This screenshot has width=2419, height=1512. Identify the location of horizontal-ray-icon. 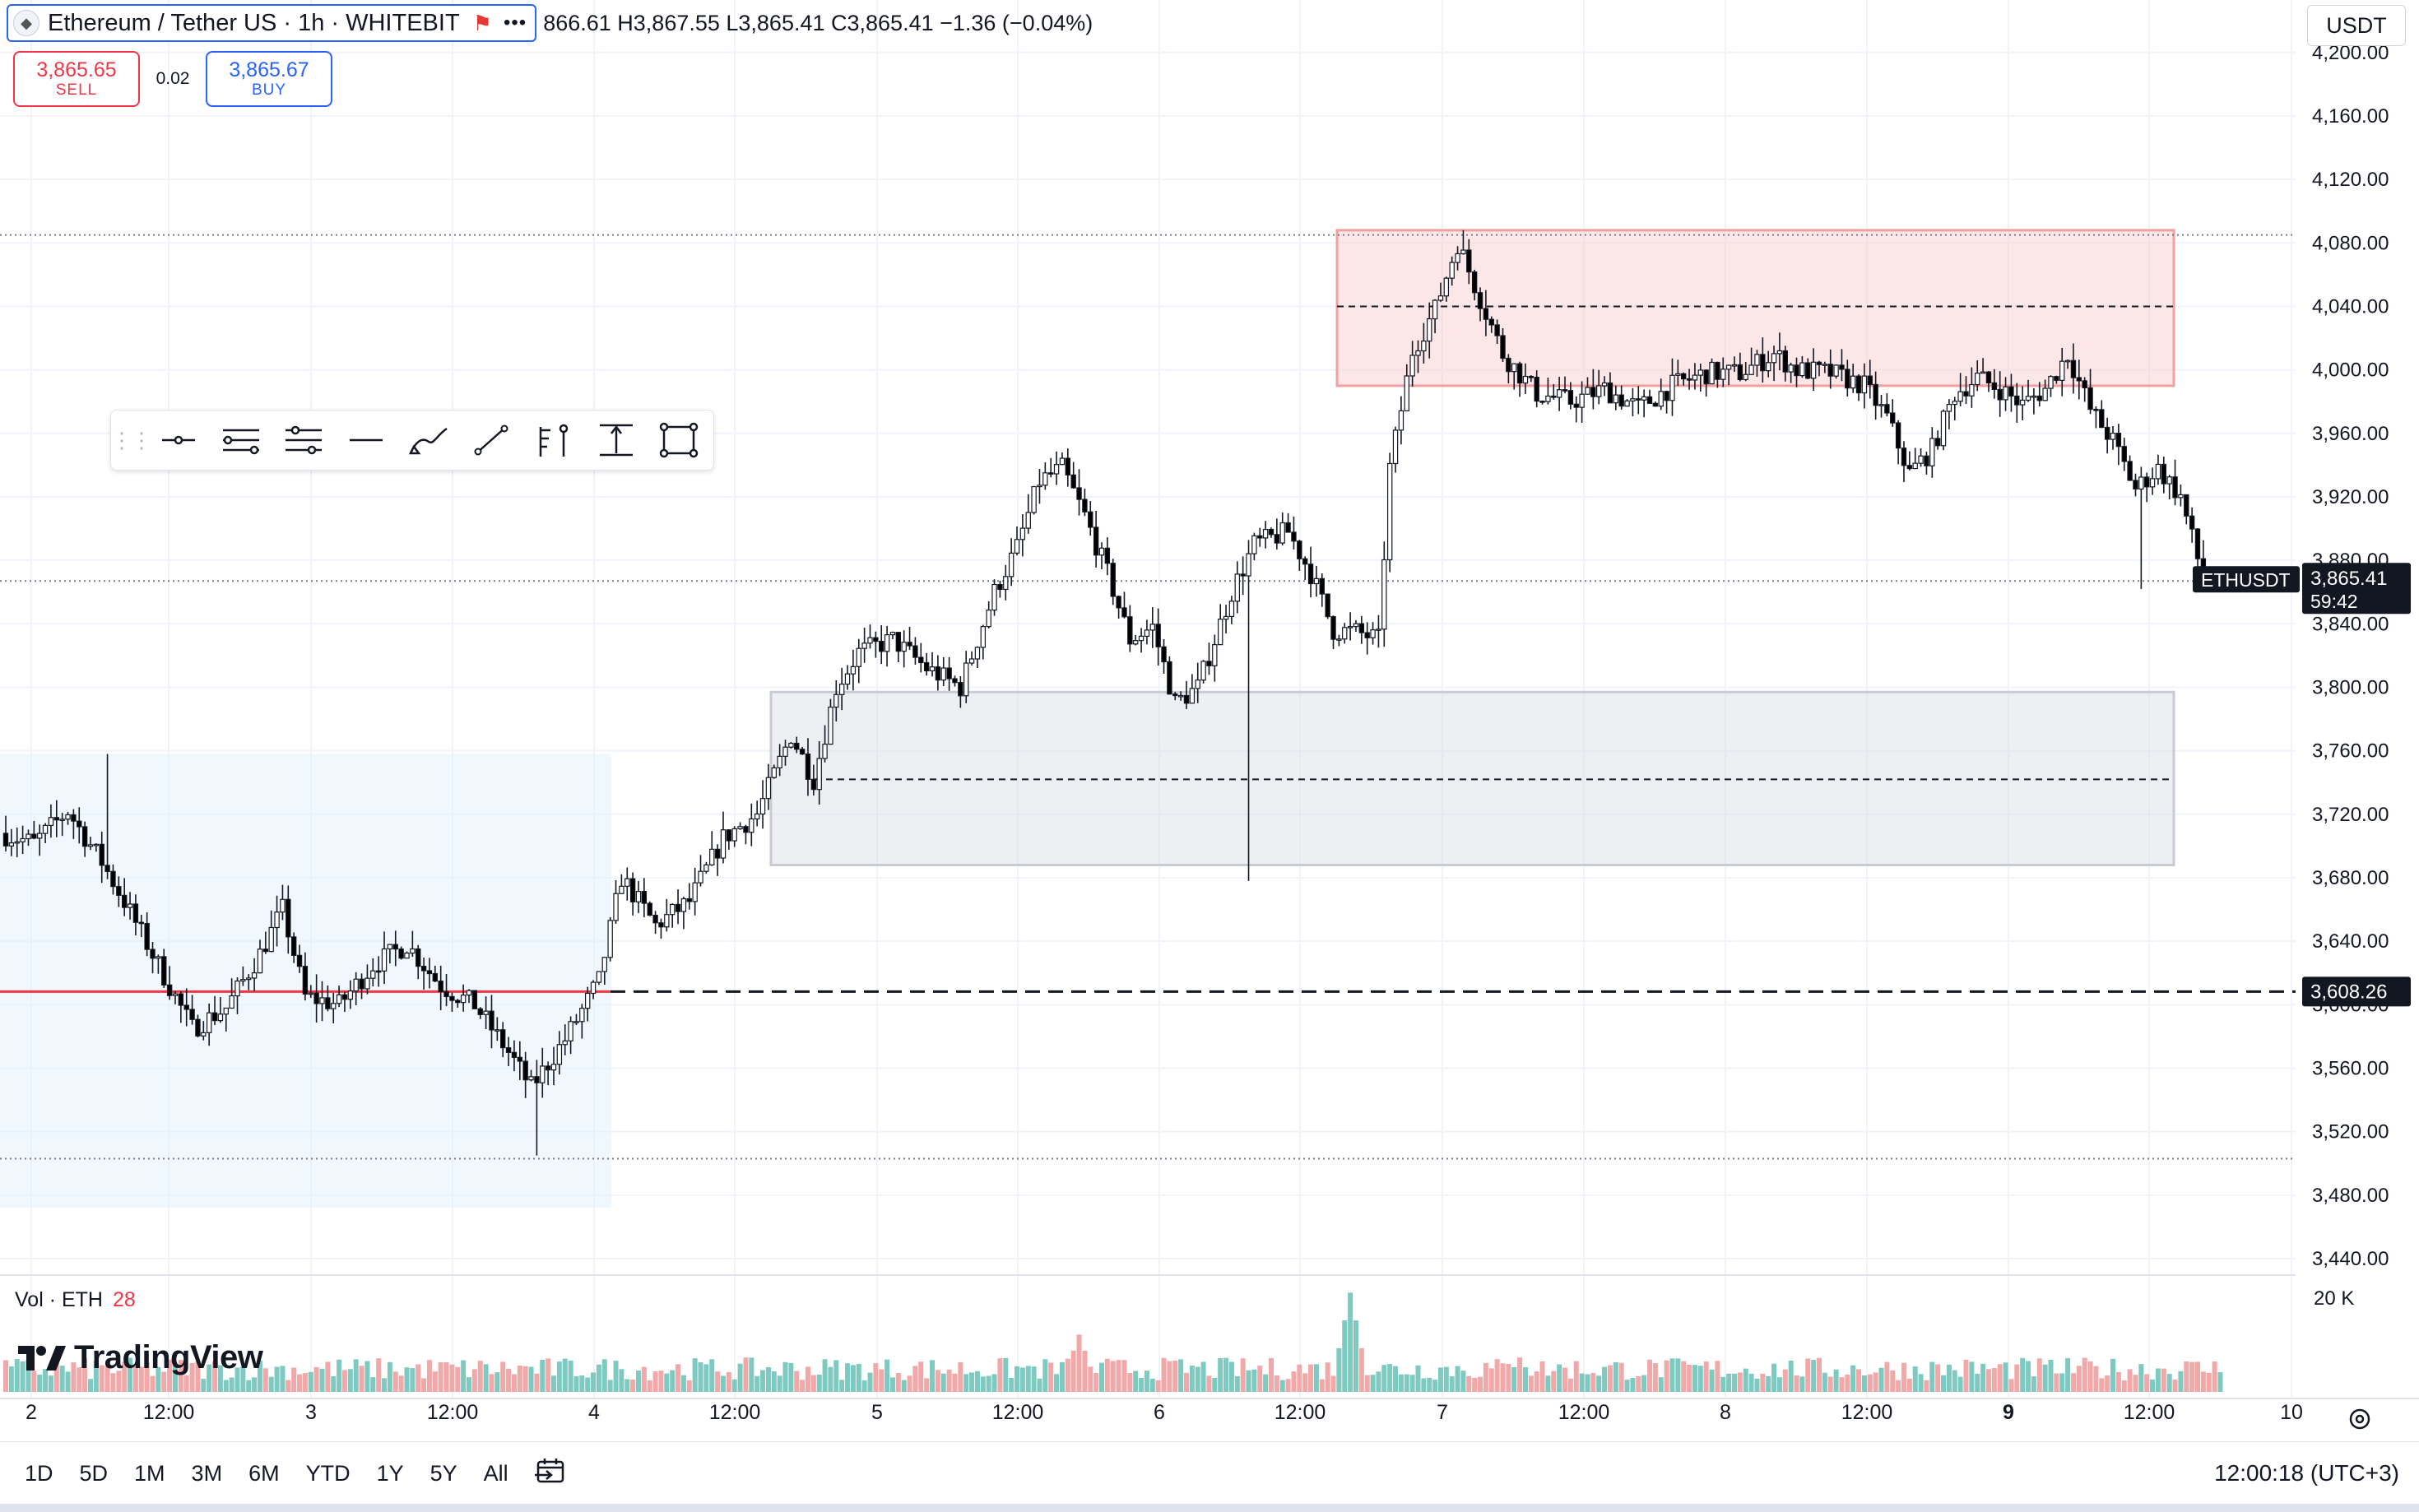
(178, 440).